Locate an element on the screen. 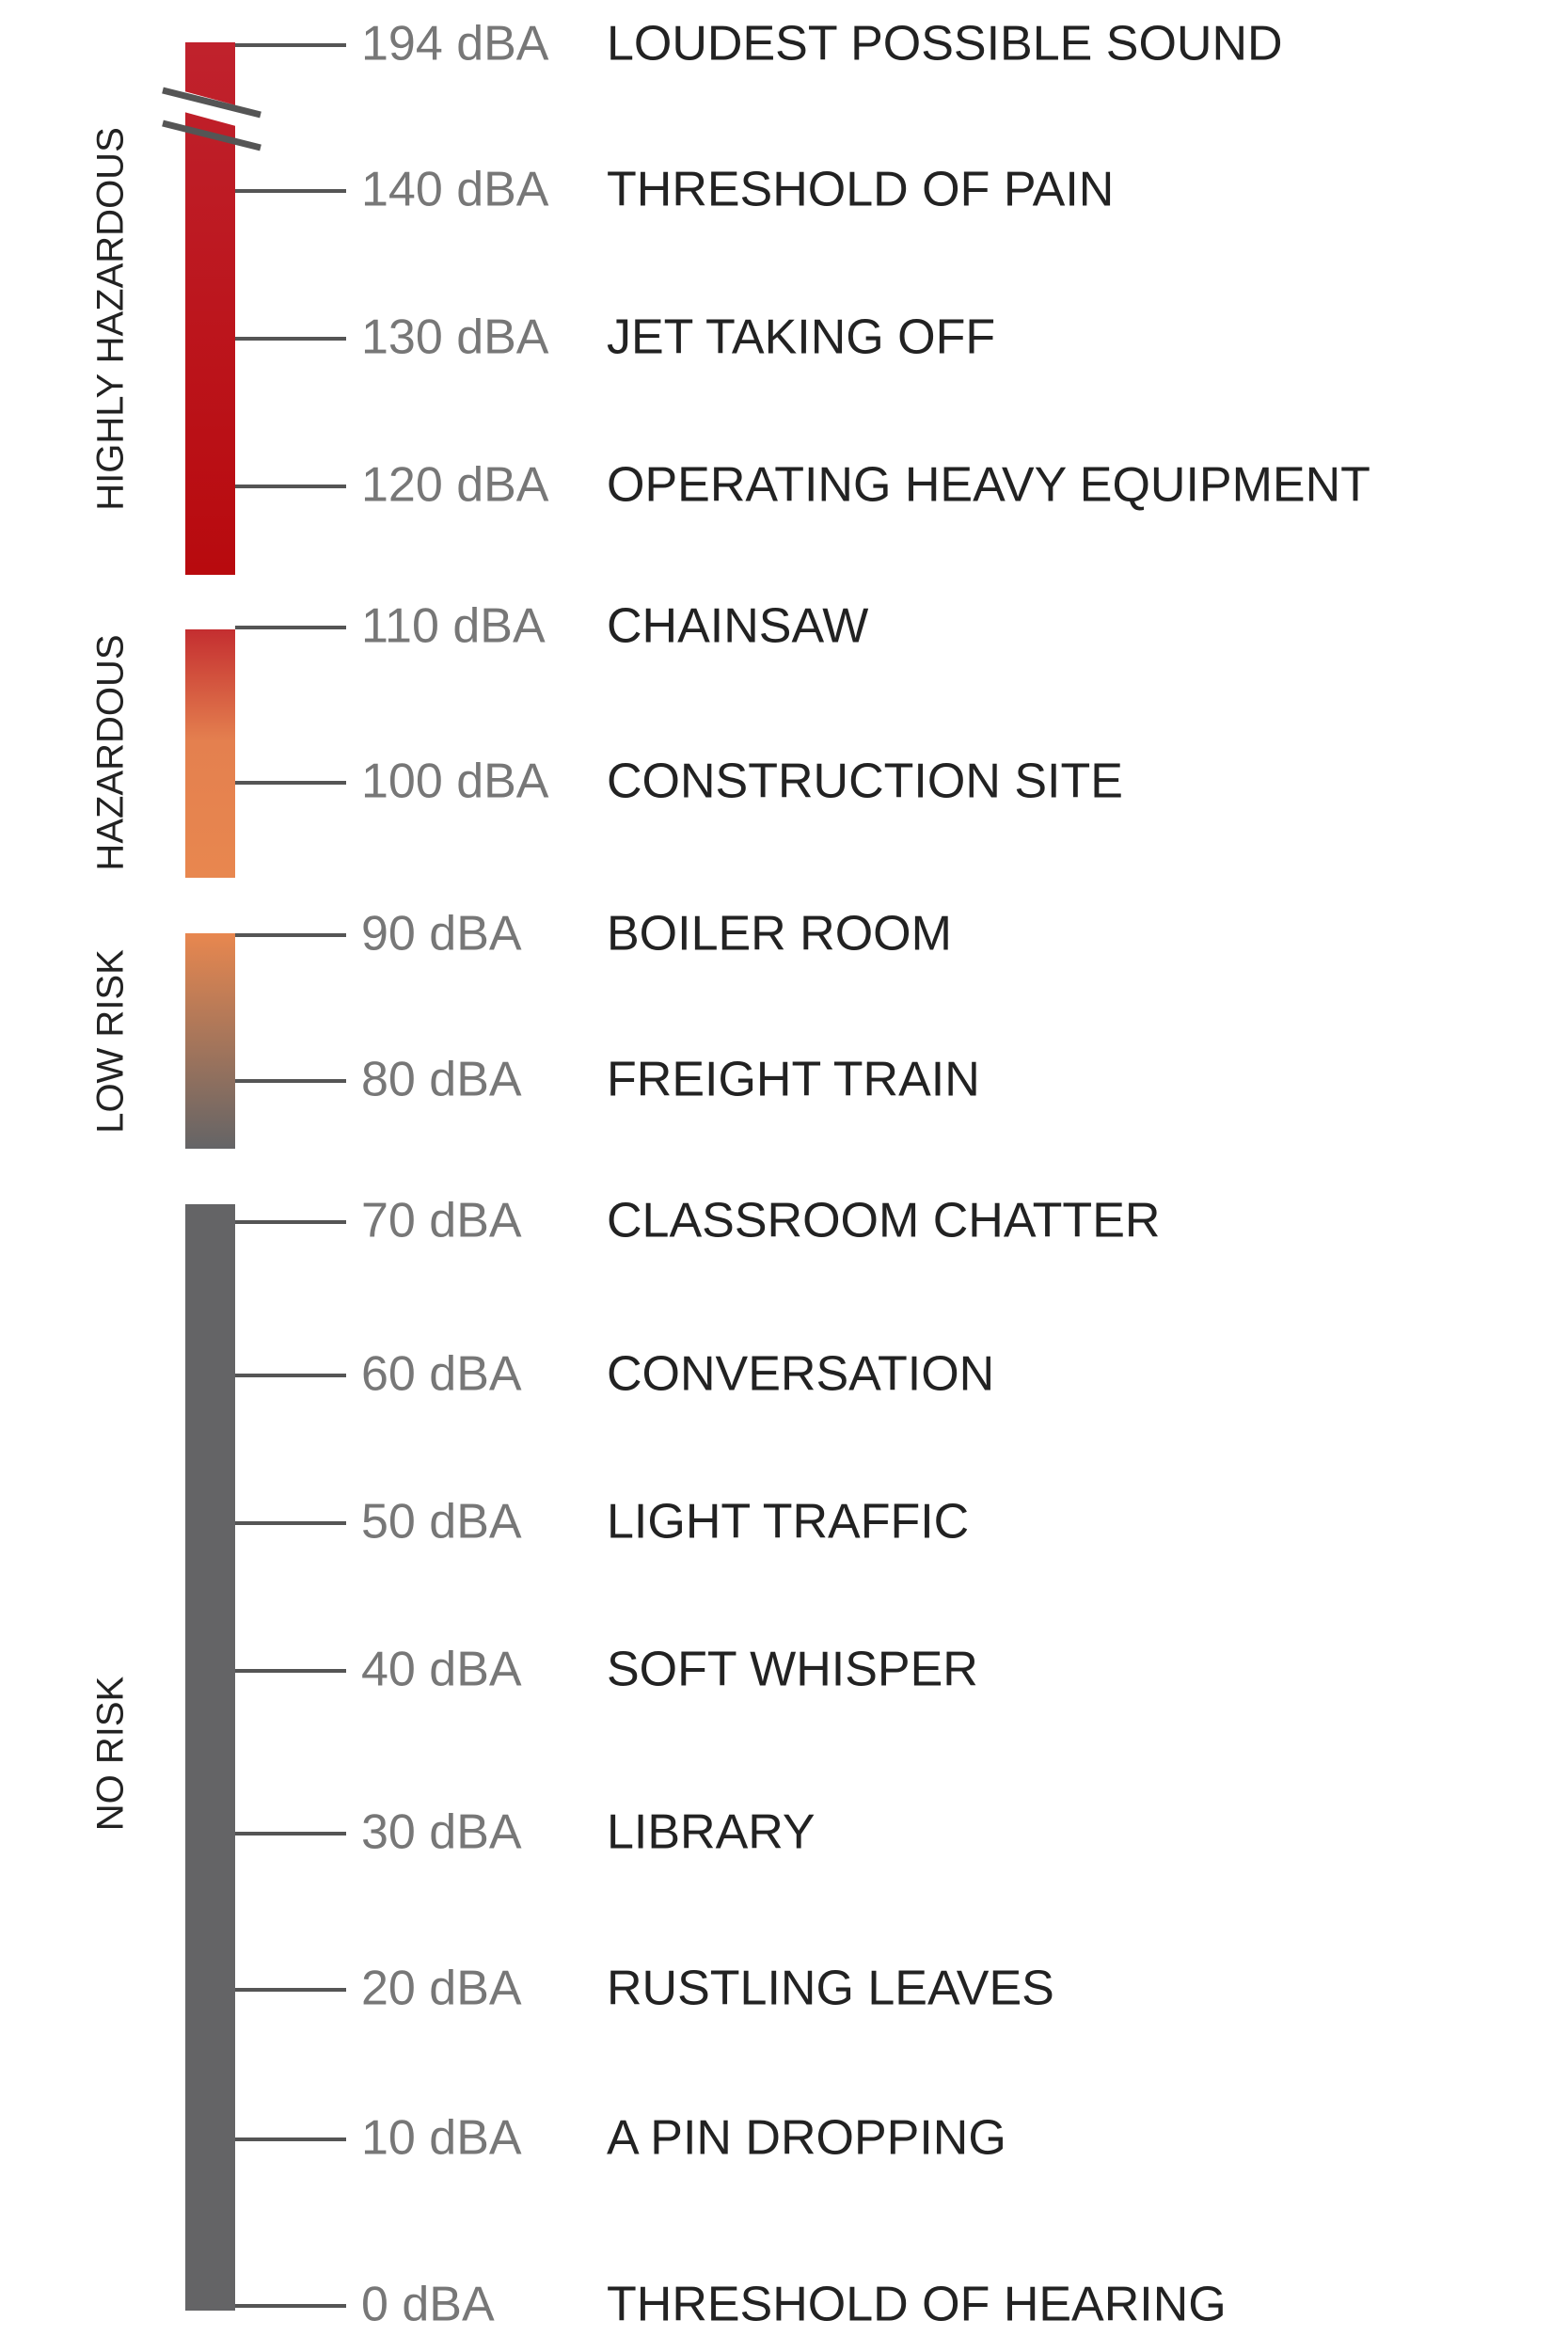  zone-label: HIGHLY HAZARDOUS is located at coordinates (111, 318).